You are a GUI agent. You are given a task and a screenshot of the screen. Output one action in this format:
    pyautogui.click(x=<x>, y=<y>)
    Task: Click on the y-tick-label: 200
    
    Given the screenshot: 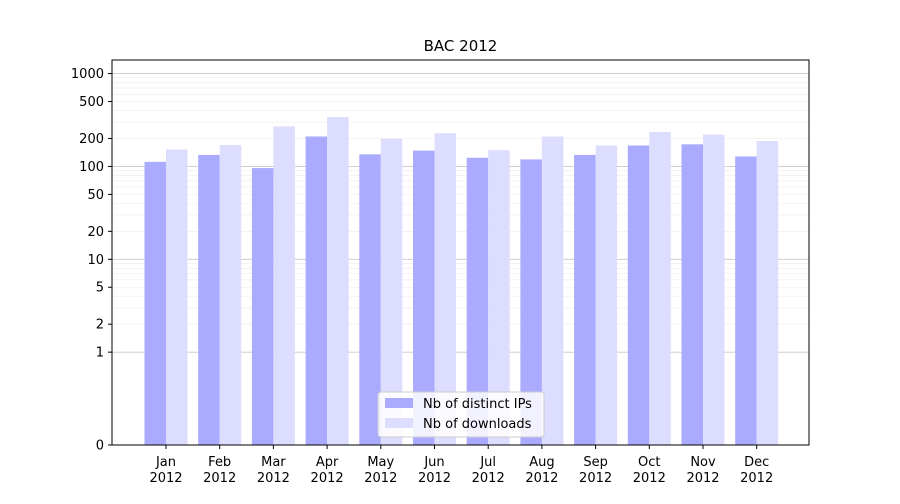 What is the action you would take?
    pyautogui.click(x=91, y=139)
    